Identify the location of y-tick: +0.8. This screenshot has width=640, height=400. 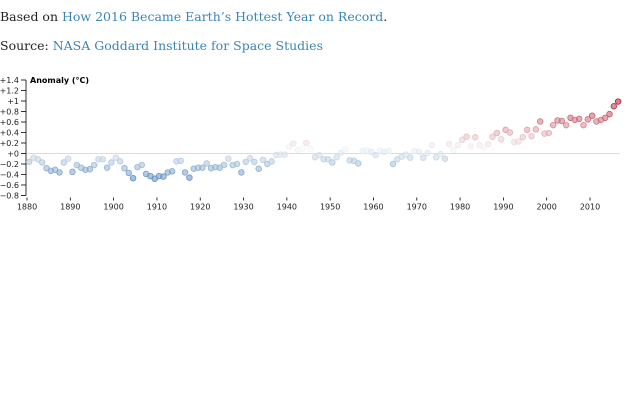
(13, 112).